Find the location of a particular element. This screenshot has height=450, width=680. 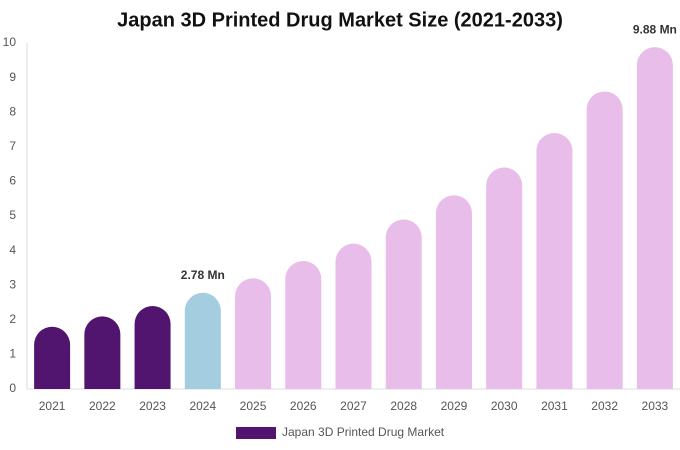

x-tick-label: 2032 is located at coordinates (604, 406).